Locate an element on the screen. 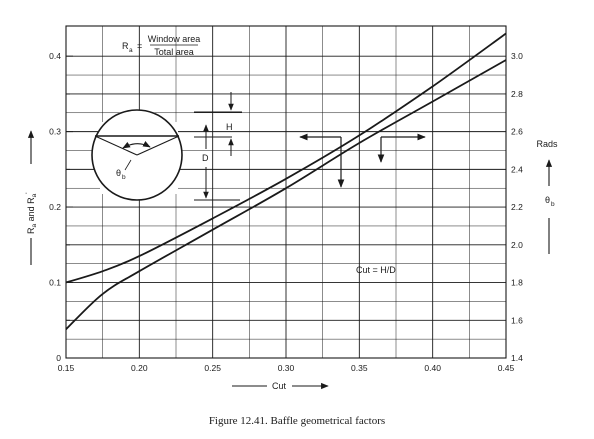 The height and width of the screenshot is (439, 594). theta-arc-arrow is located at coordinates (136, 145).